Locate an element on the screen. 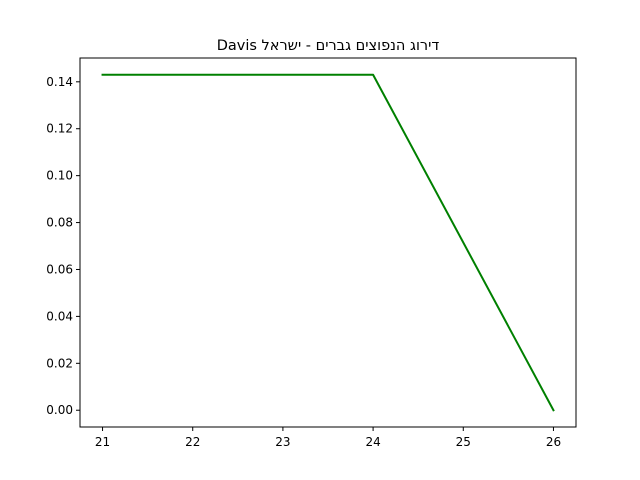  y-tick-label: 0.08 is located at coordinates (59, 223).